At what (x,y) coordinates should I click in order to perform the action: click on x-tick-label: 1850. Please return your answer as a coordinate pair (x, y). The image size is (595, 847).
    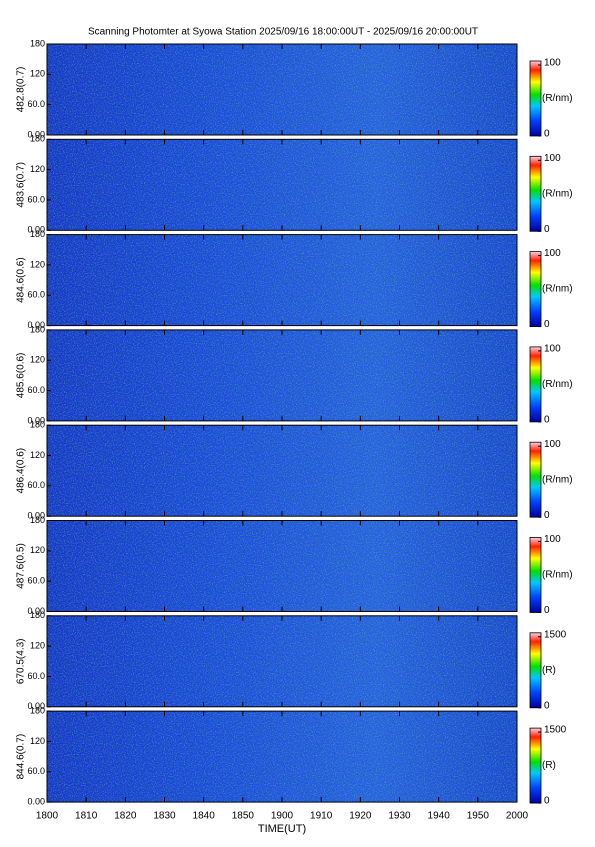
    Looking at the image, I should click on (243, 816).